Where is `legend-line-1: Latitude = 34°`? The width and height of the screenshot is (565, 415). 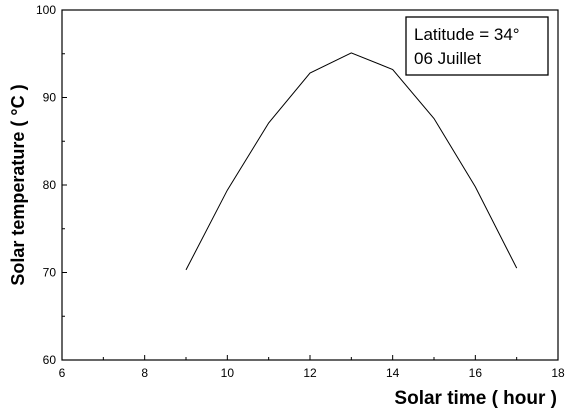 legend-line-1: Latitude = 34° is located at coordinates (467, 34).